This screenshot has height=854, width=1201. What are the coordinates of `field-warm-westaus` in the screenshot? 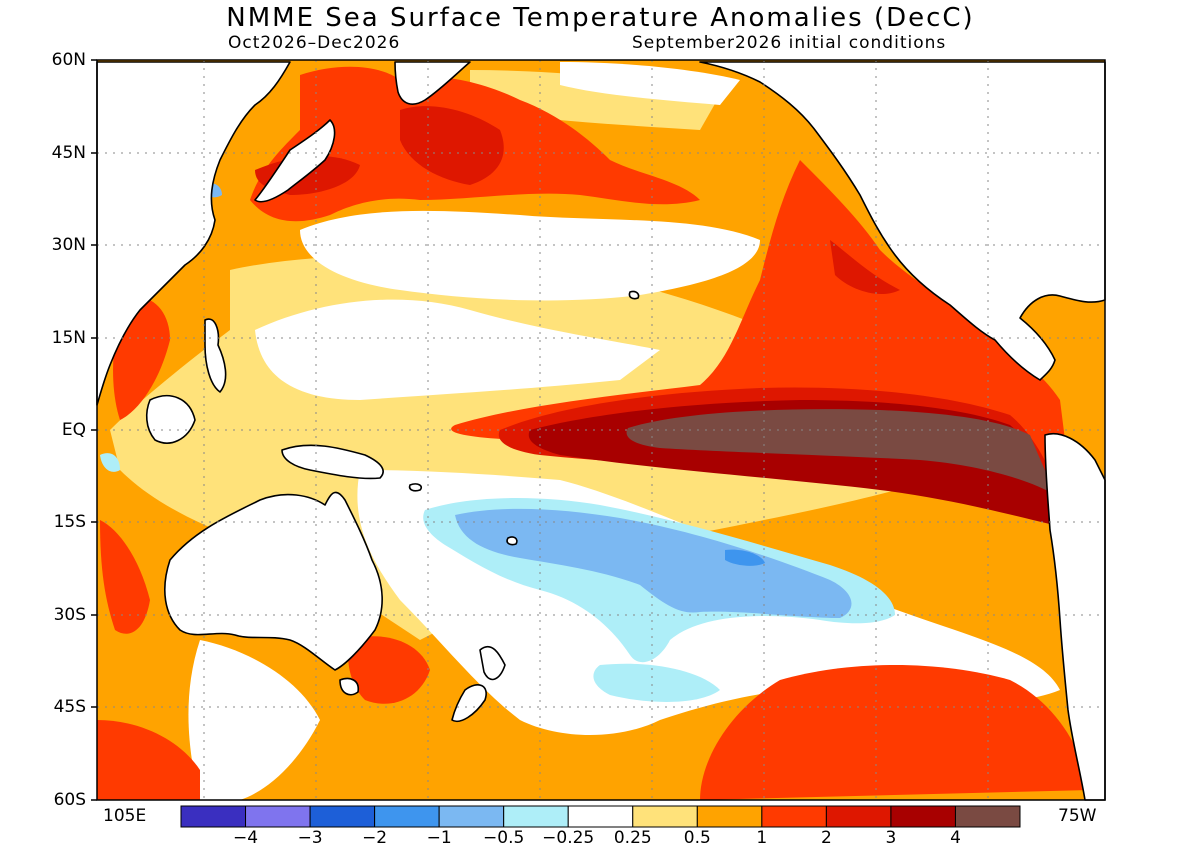 It's located at (125, 577).